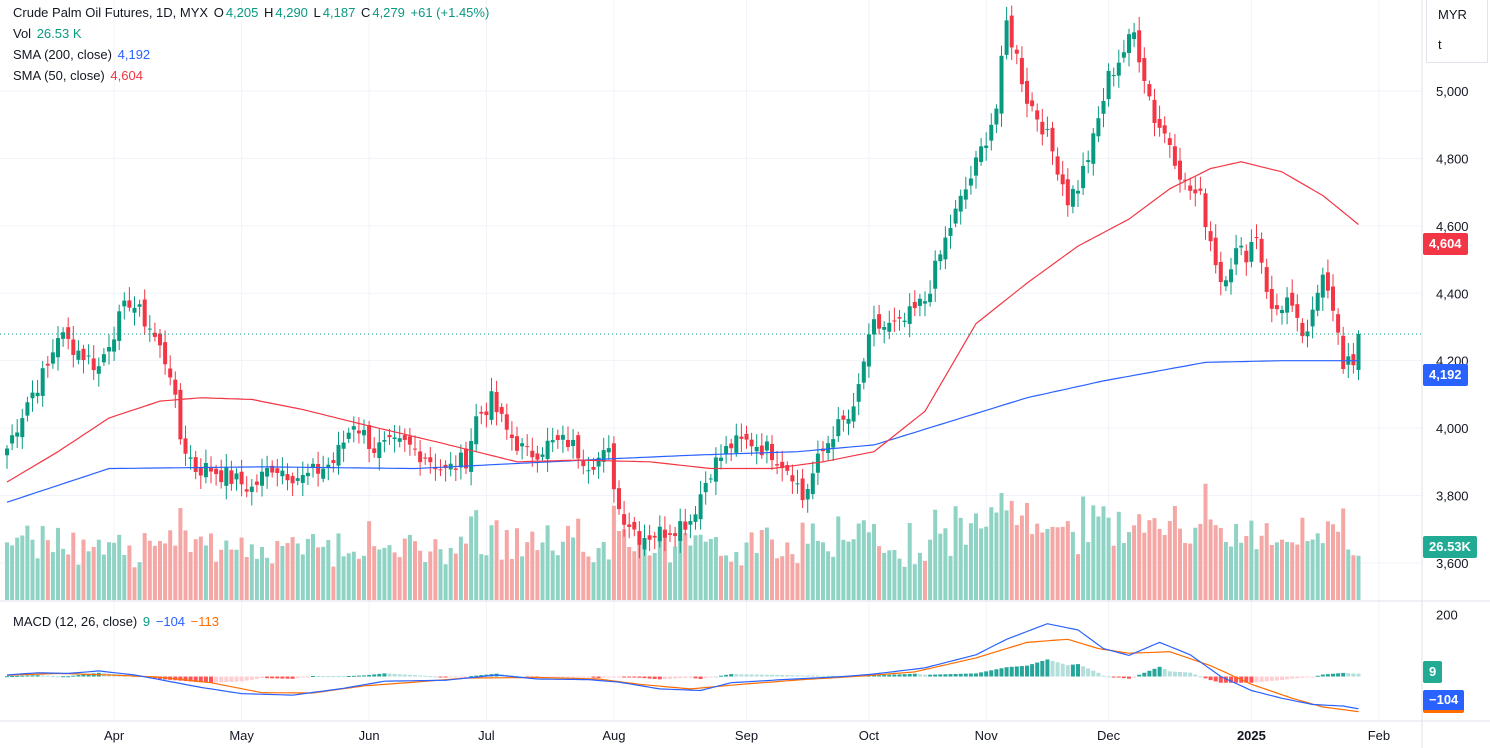 The height and width of the screenshot is (748, 1490). What do you see at coordinates (339, 12) in the screenshot?
I see `low-value: 4,187` at bounding box center [339, 12].